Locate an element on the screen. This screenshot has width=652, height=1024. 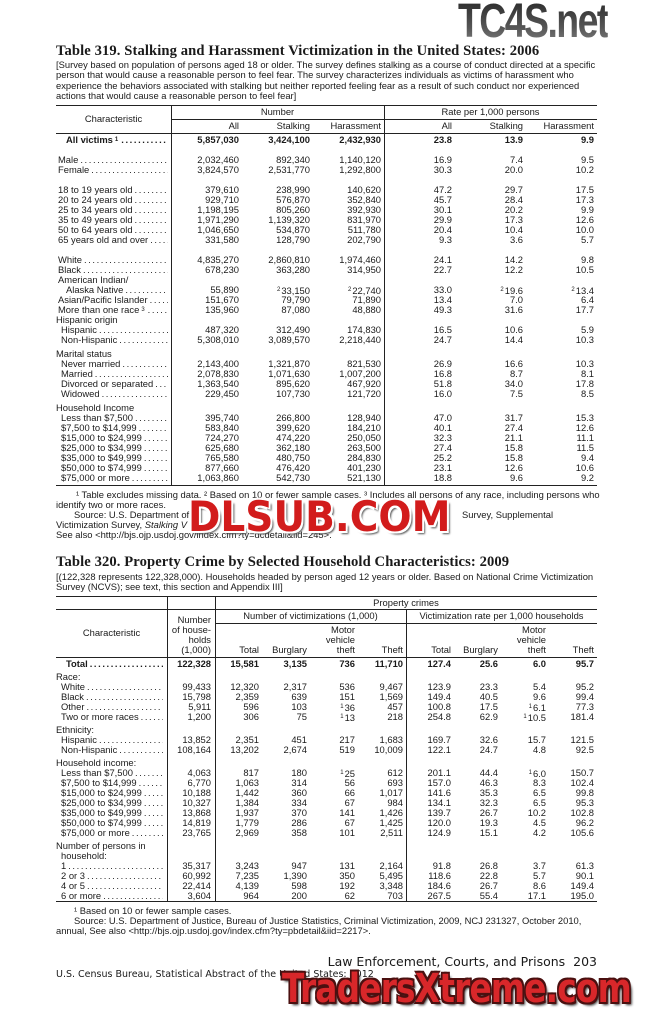
table-cell: 1,071,630 is located at coordinates (289, 373).